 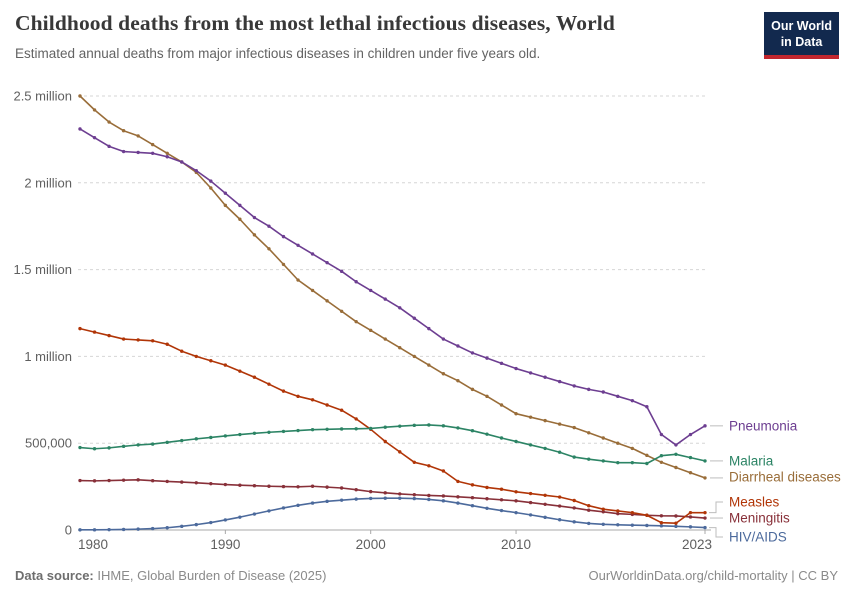 What do you see at coordinates (392, 499) in the screenshot?
I see `series-line-meningitis` at bounding box center [392, 499].